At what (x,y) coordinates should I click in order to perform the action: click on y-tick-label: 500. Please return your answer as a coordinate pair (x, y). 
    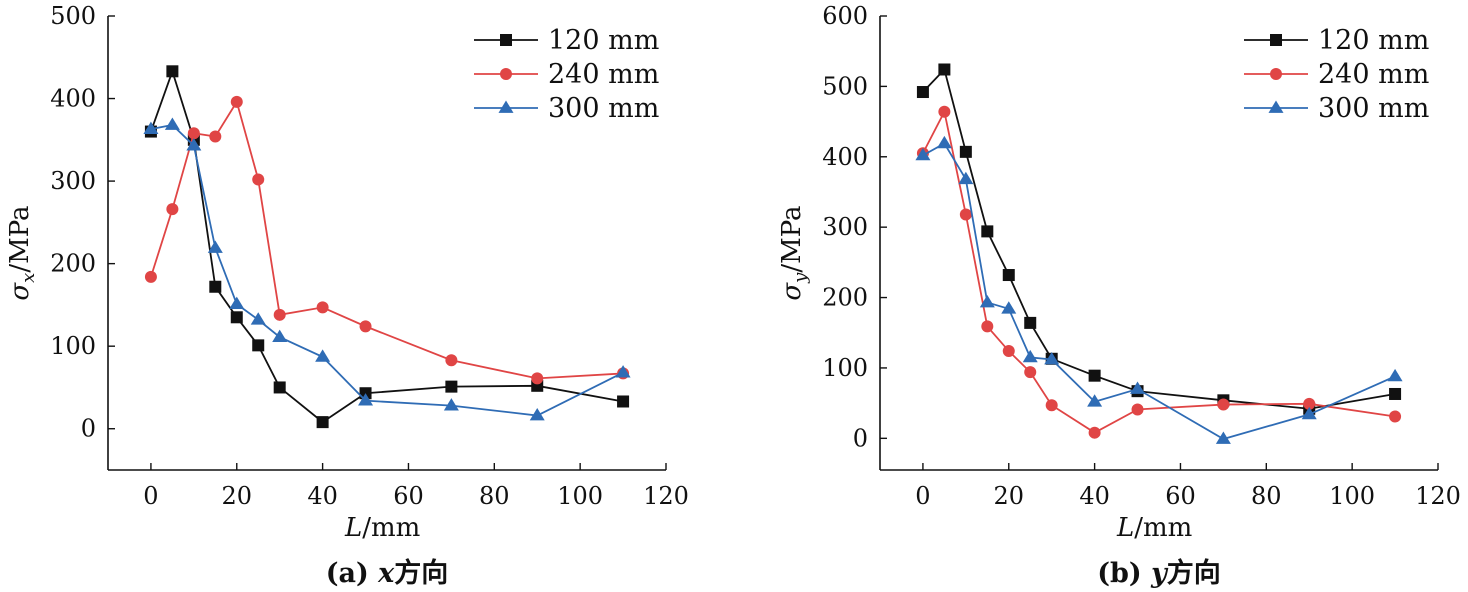
    Looking at the image, I should click on (73, 16).